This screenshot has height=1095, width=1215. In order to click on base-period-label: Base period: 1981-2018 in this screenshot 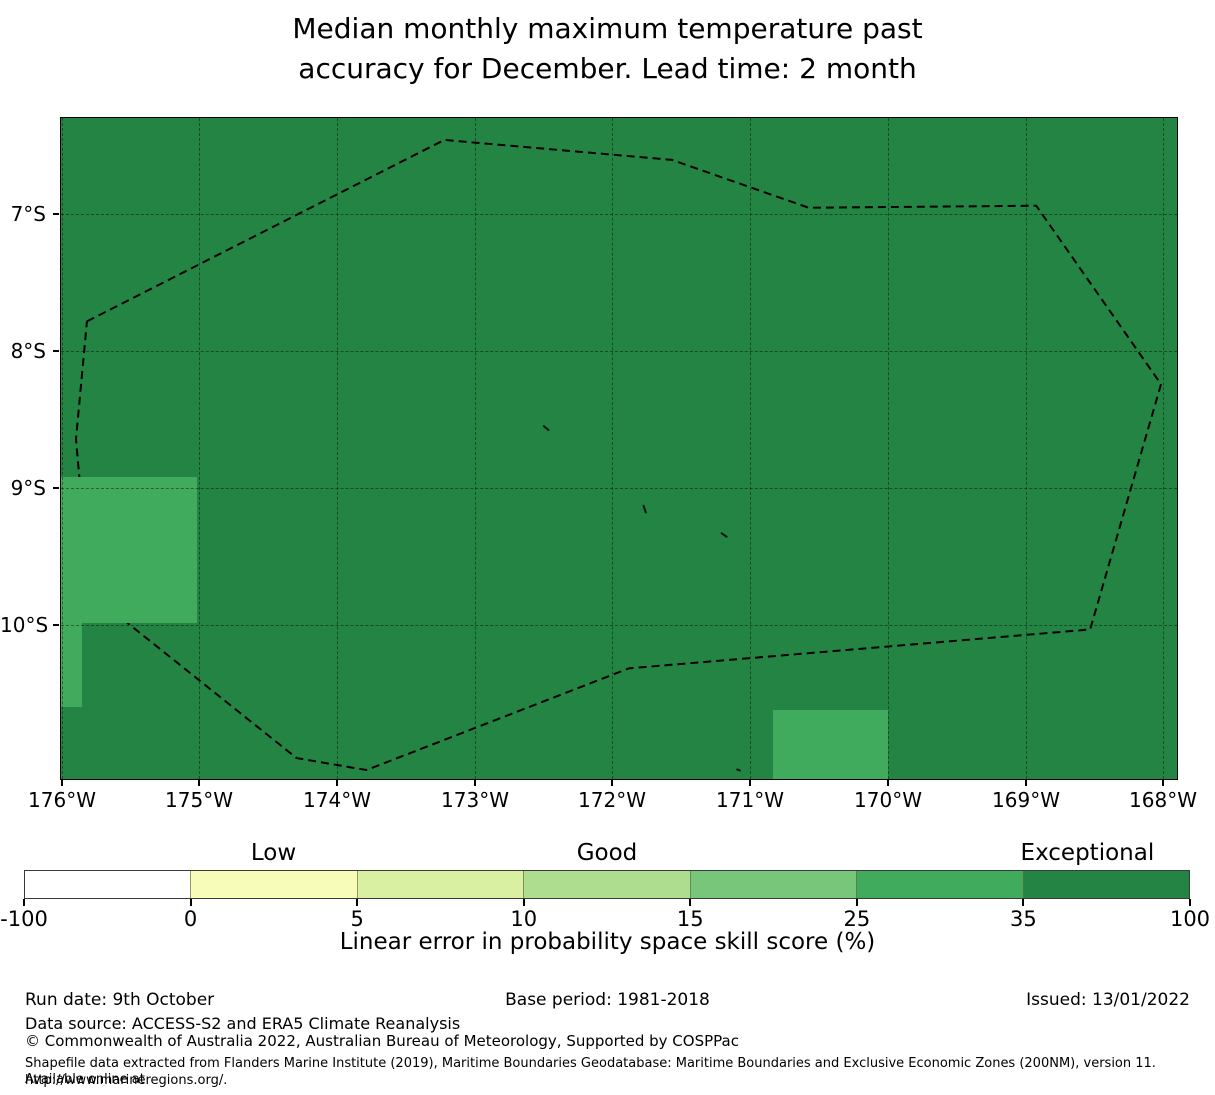, I will do `click(607, 1000)`.